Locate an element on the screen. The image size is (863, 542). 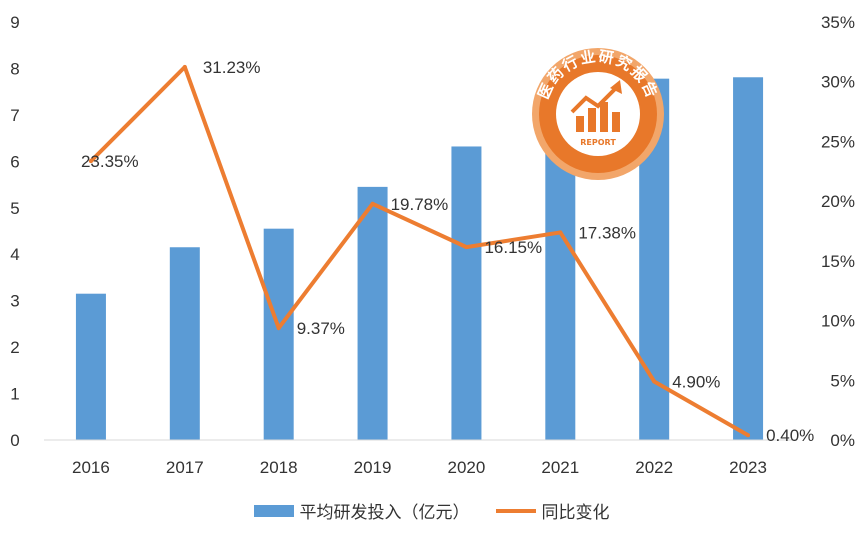
left-axis-tick: 8 is located at coordinates (14, 68).